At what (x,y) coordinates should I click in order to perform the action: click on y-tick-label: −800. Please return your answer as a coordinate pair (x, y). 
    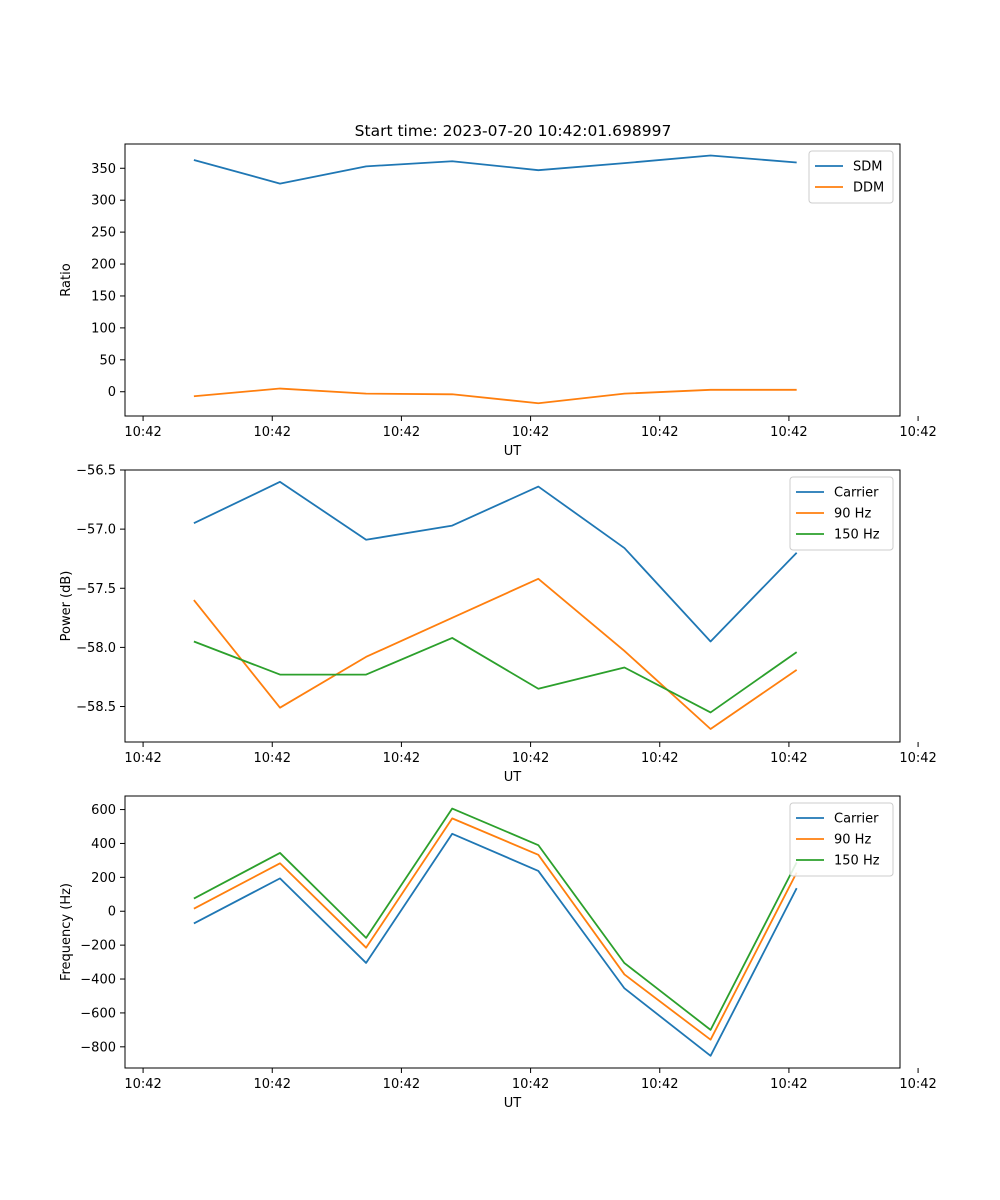
    Looking at the image, I should click on (98, 1047).